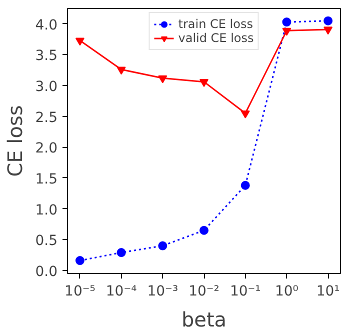  What do you see at coordinates (215, 24) in the screenshot?
I see `legend-label: train CE loss` at bounding box center [215, 24].